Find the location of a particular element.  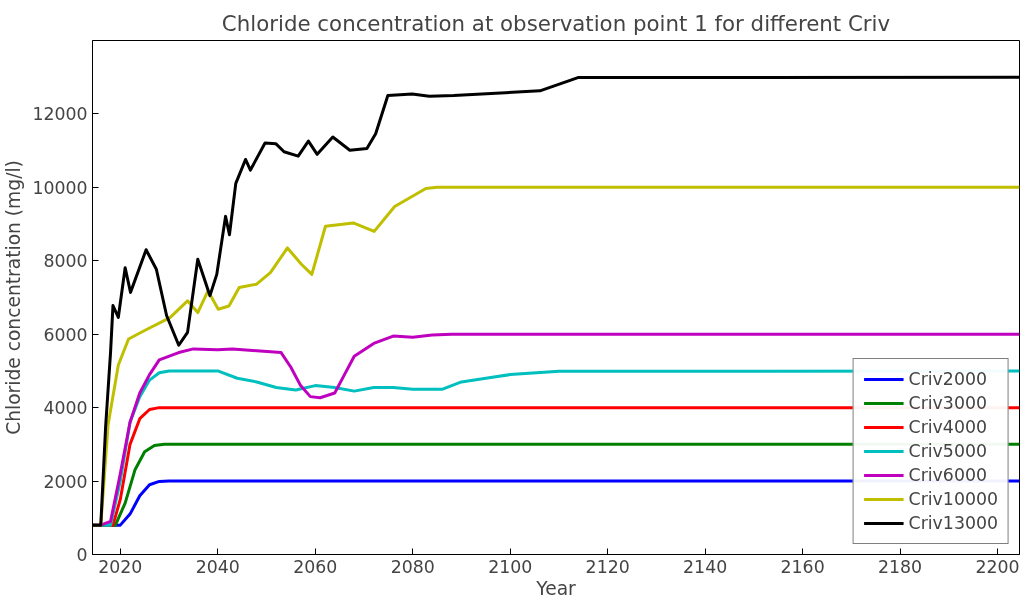

legend-label: Criv5000 is located at coordinates (947, 451).